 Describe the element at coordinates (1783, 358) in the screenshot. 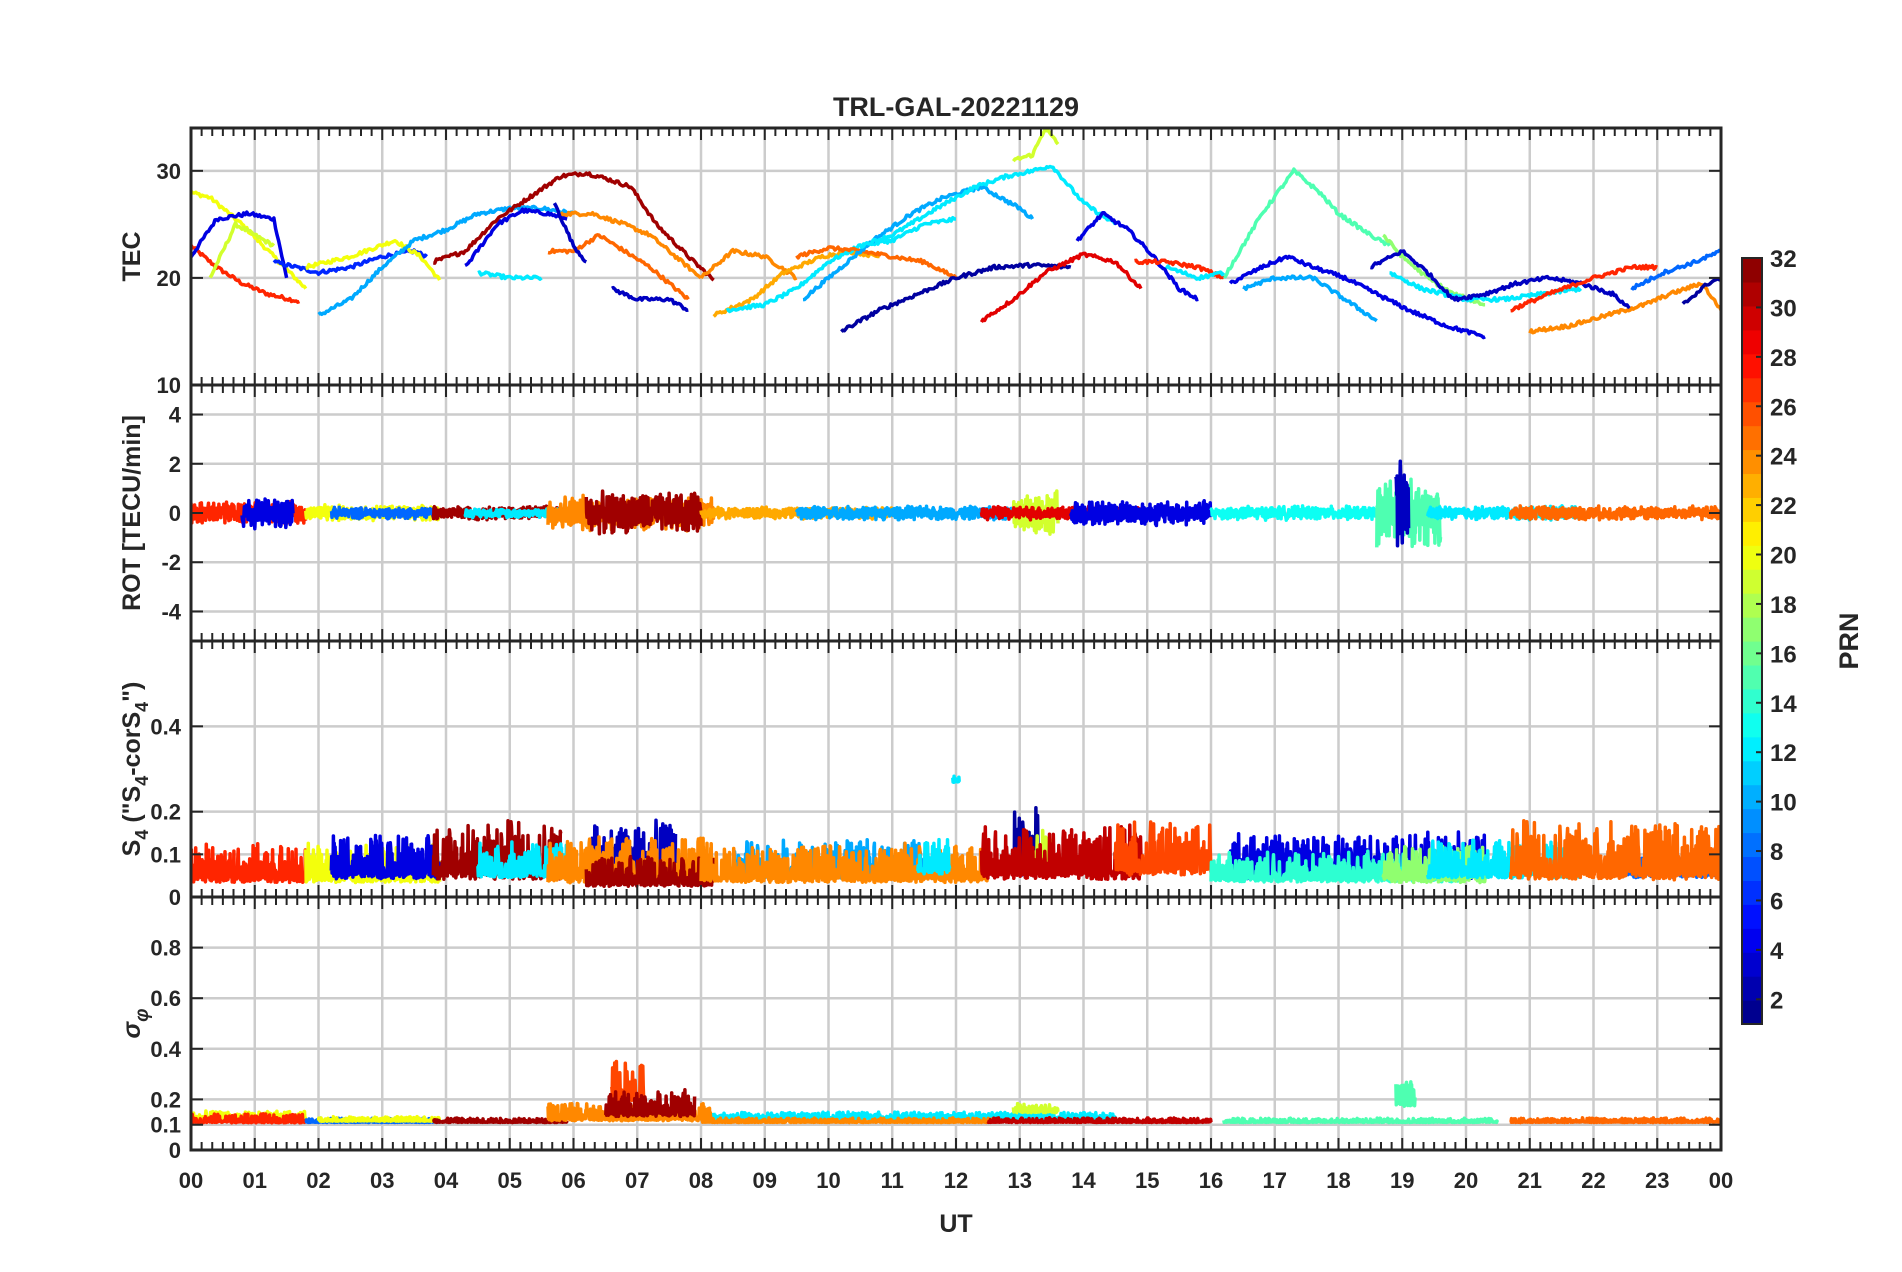

I see `colorbar-tick-label: 28` at that location.